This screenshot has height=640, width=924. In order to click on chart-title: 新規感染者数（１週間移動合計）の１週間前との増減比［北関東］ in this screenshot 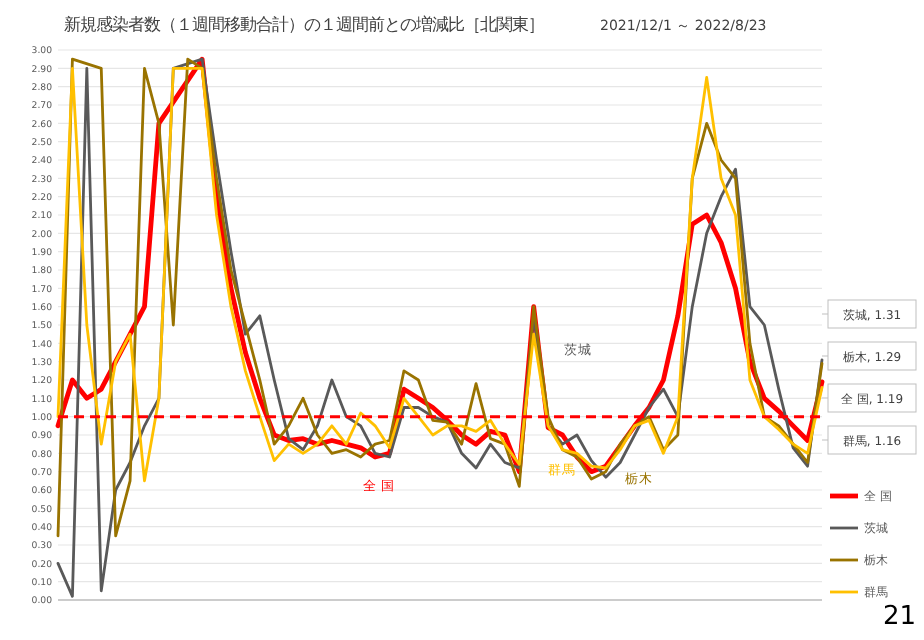, I will do `click(304, 24)`.